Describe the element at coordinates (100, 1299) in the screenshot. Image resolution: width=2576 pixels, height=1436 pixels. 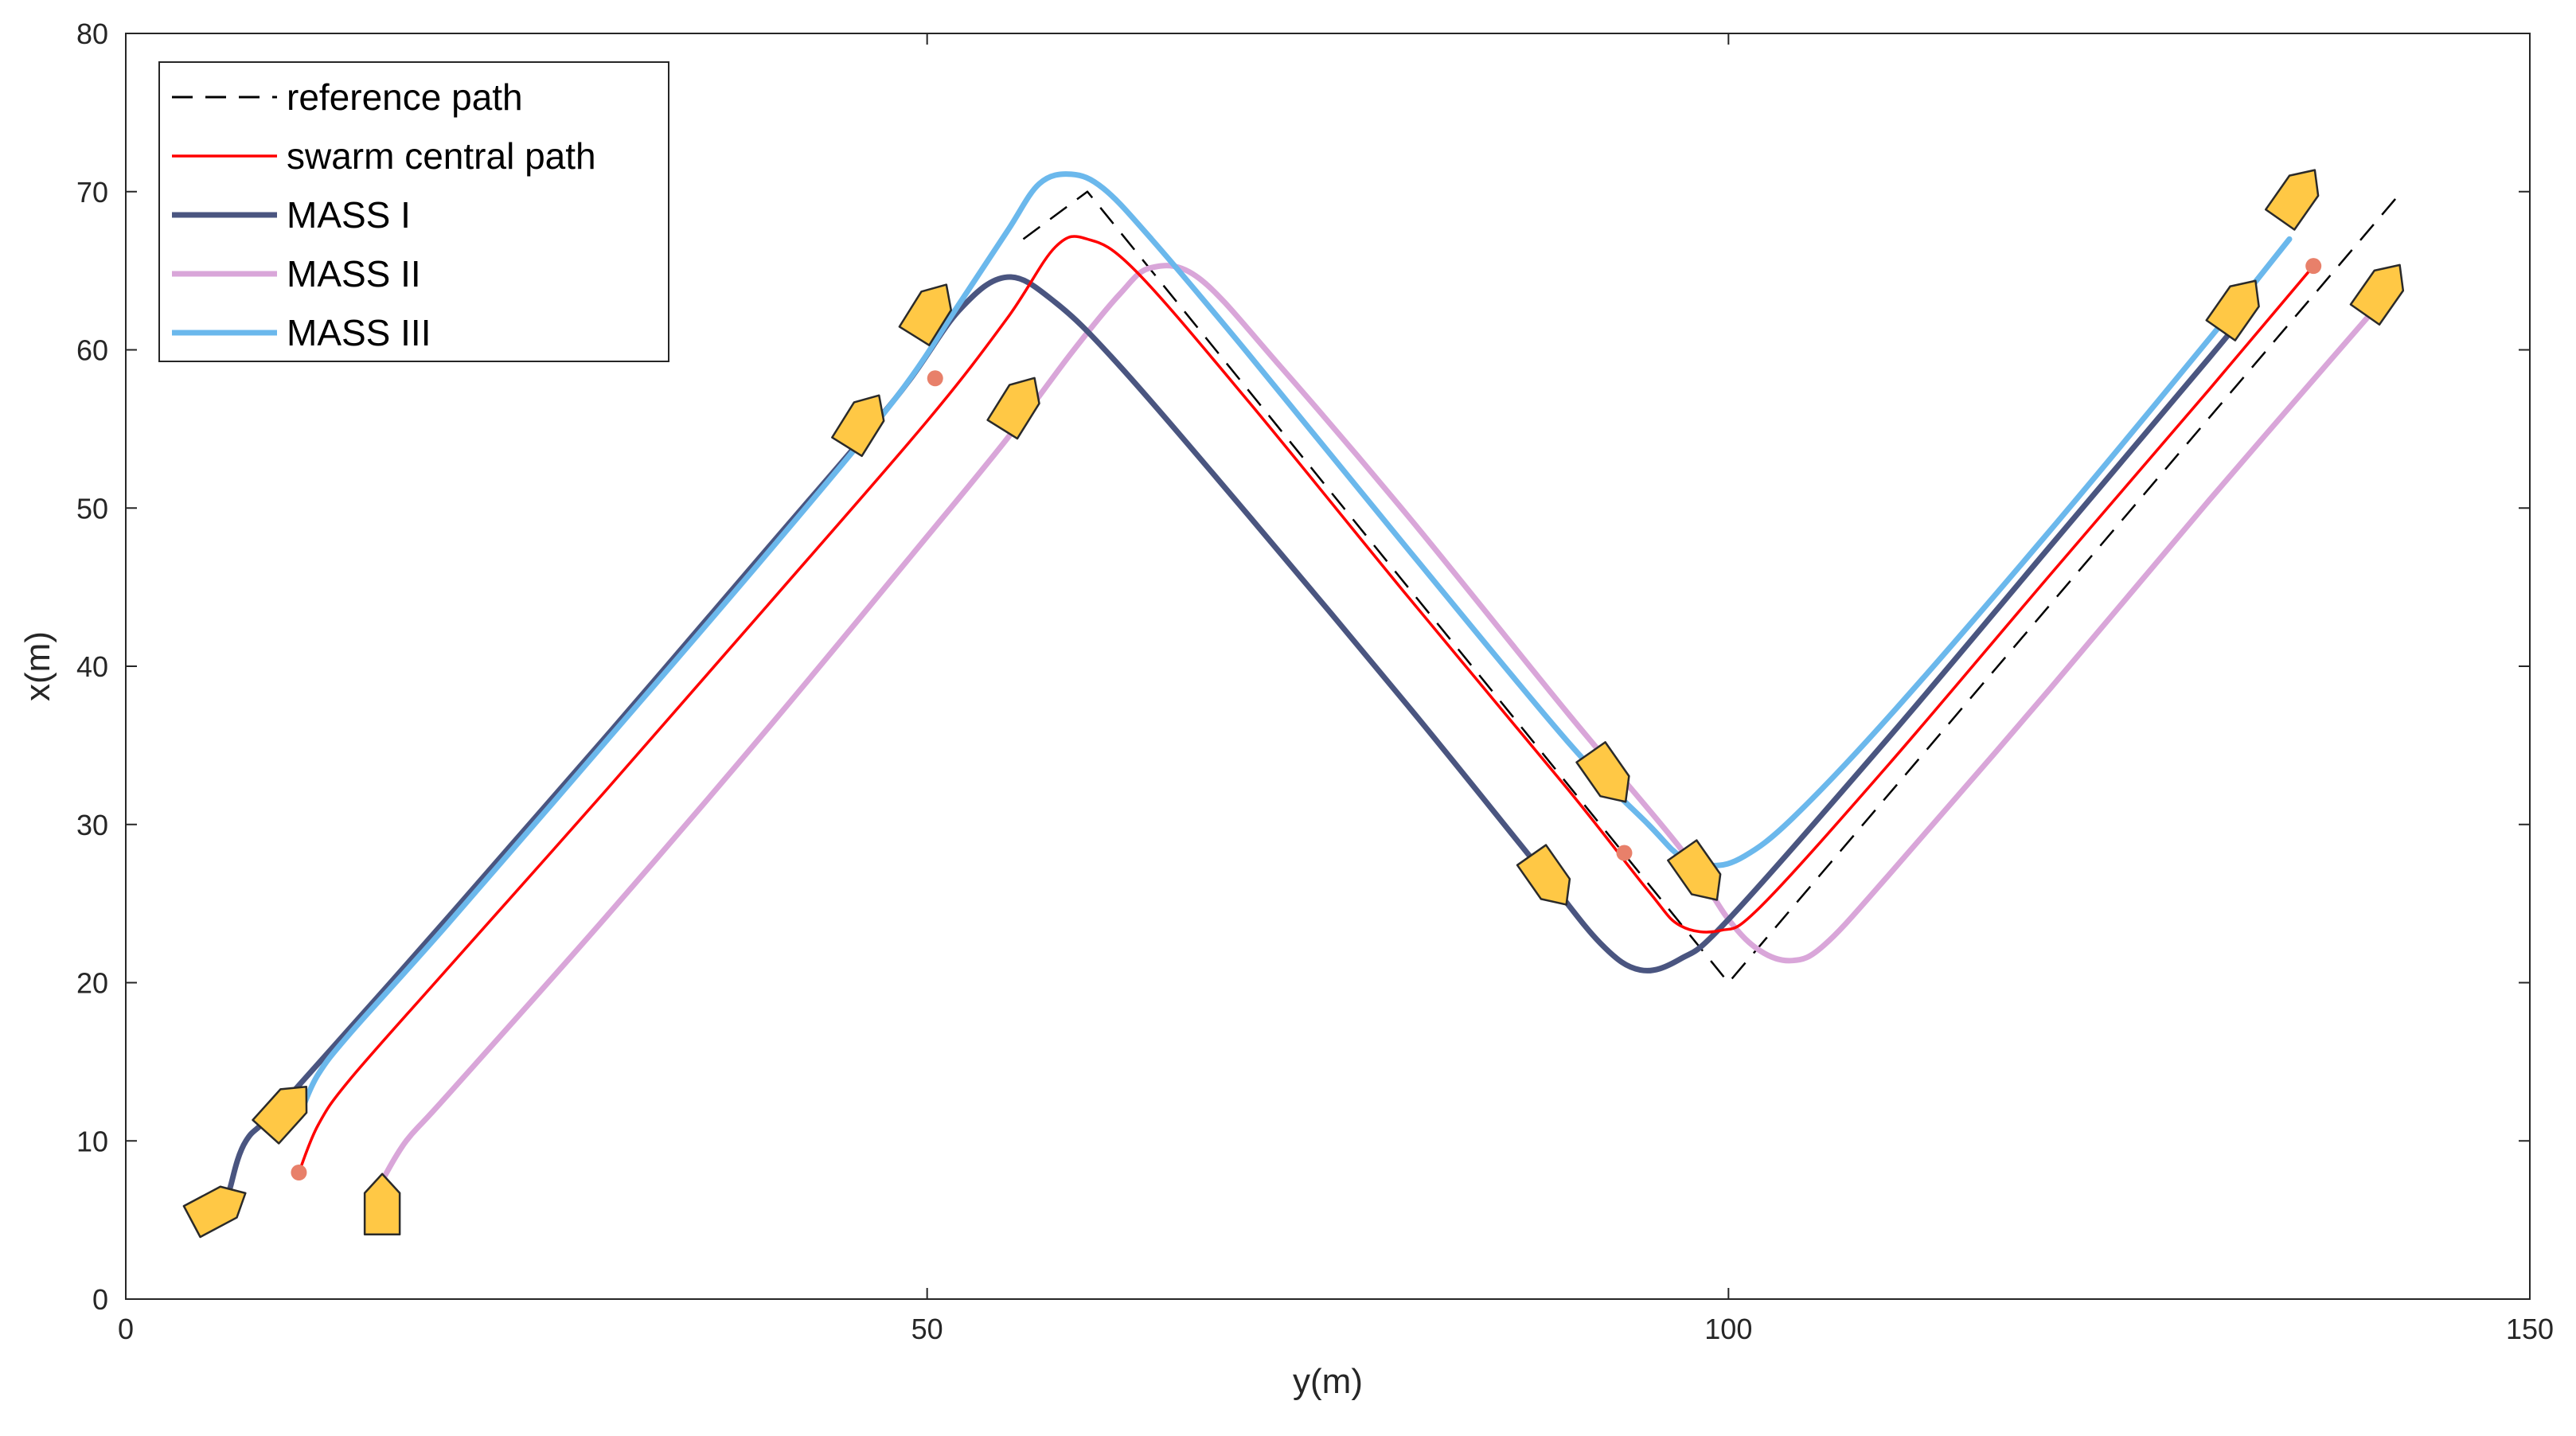
I see `y-tick-label: 0` at that location.